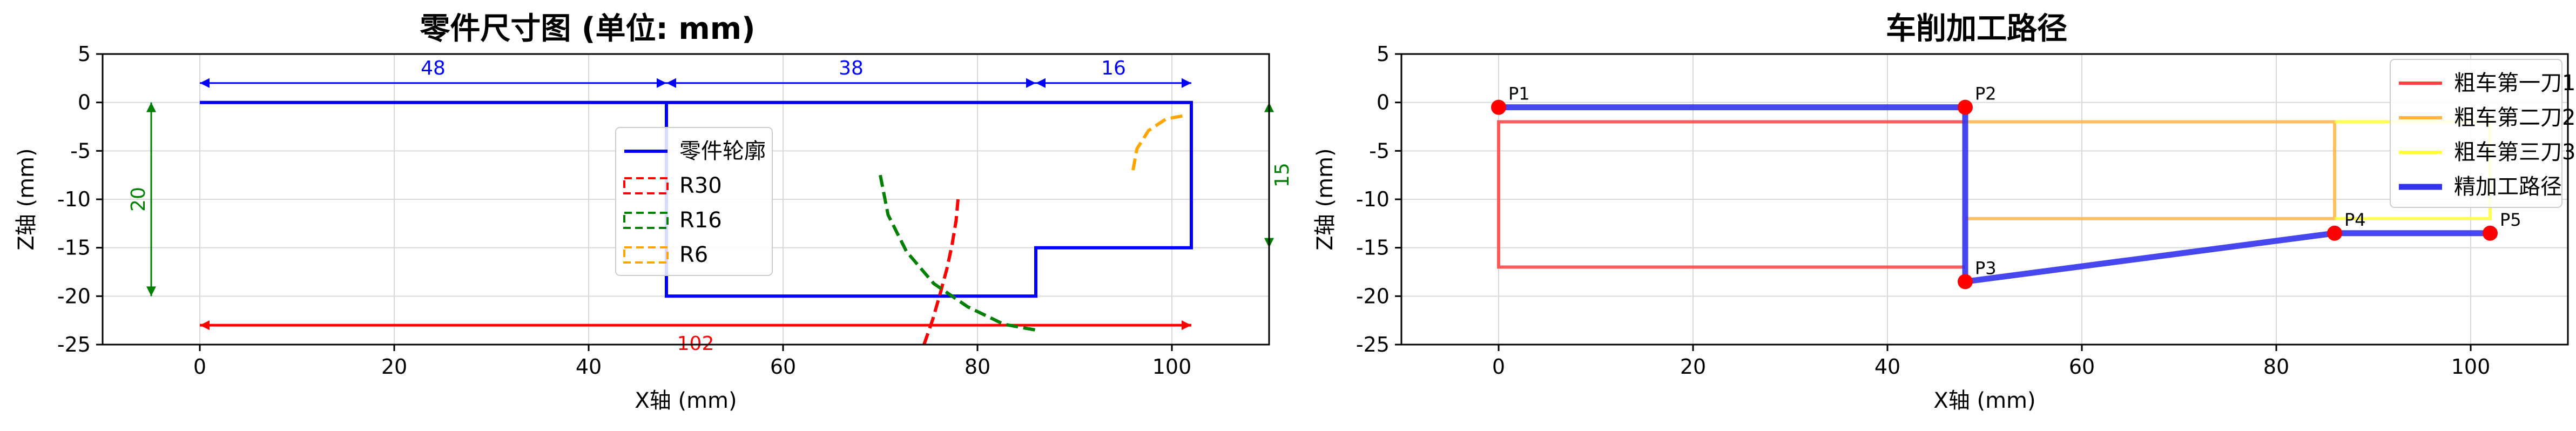 This screenshot has width=2576, height=431. I want to click on point-label: P2, so click(1986, 94).